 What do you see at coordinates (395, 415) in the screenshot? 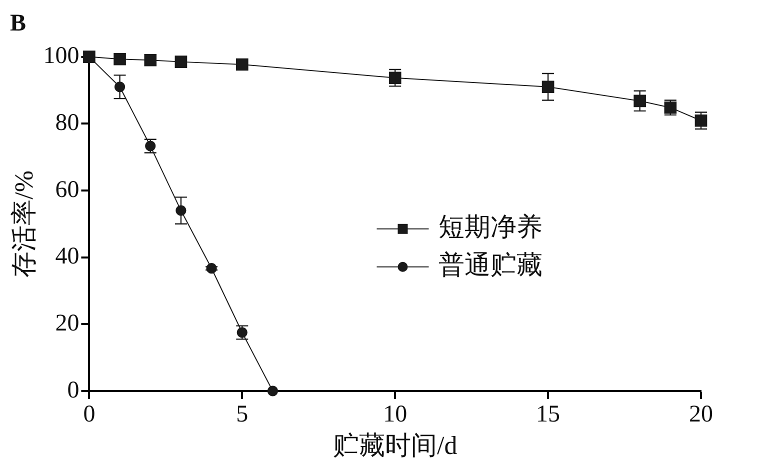
I see `x-tick-label: 10` at bounding box center [395, 415].